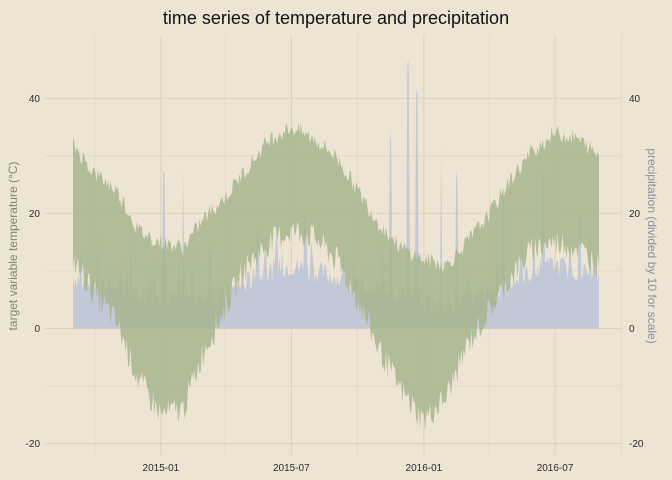 This screenshot has width=672, height=480. Describe the element at coordinates (635, 99) in the screenshot. I see `y-tick-label-right: 40` at that location.